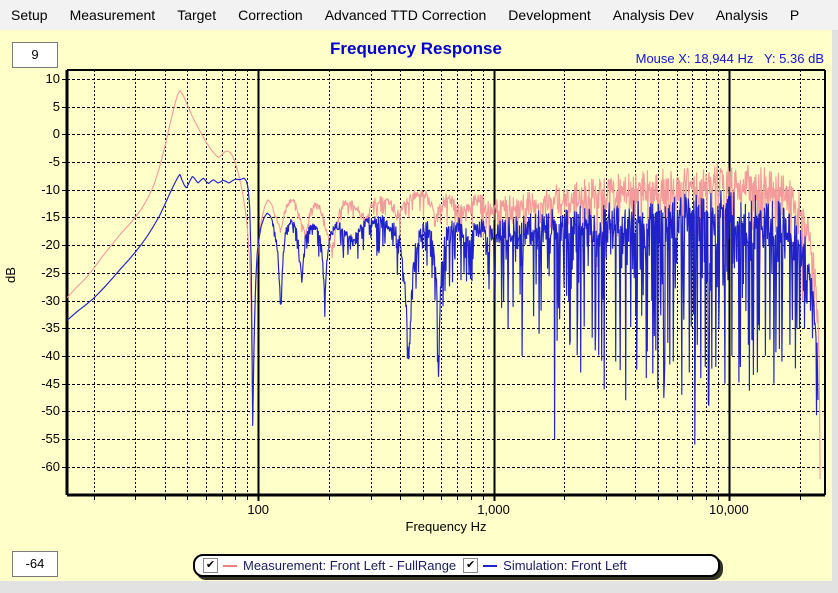 The width and height of the screenshot is (838, 593). What do you see at coordinates (493, 509) in the screenshot?
I see `x-tick-label: 1,000` at bounding box center [493, 509].